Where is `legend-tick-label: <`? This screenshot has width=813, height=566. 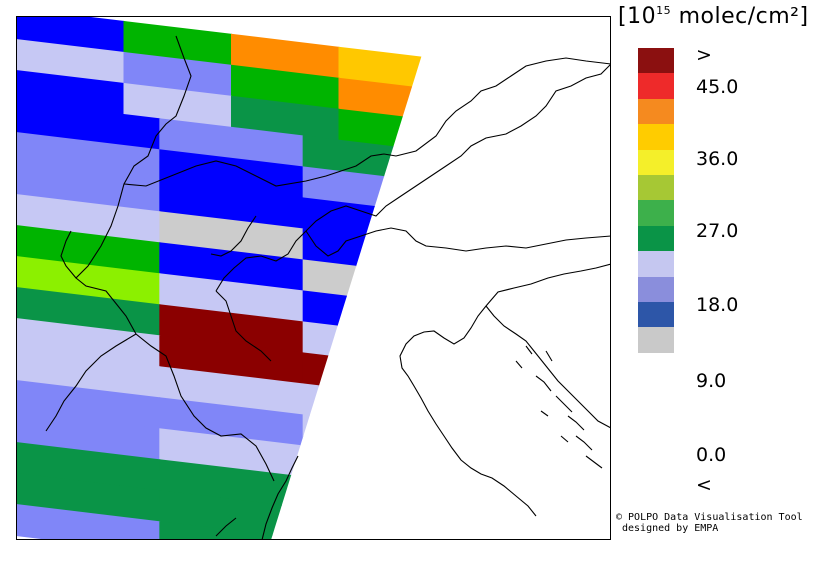
legend-tick-label: < is located at coordinates (704, 485).